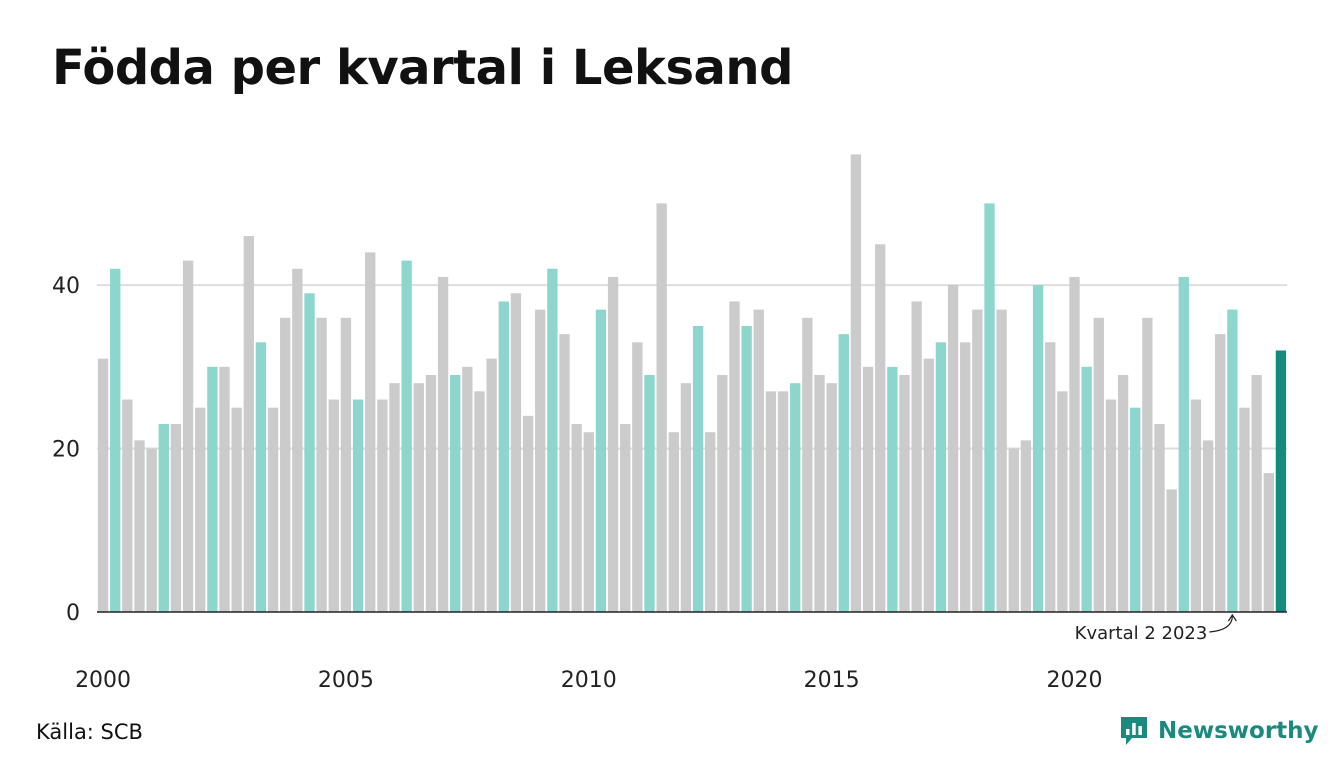 This screenshot has height=780, width=1340. What do you see at coordinates (1050, 477) in the screenshot?
I see `bar: 2019 Q3: 33` at bounding box center [1050, 477].